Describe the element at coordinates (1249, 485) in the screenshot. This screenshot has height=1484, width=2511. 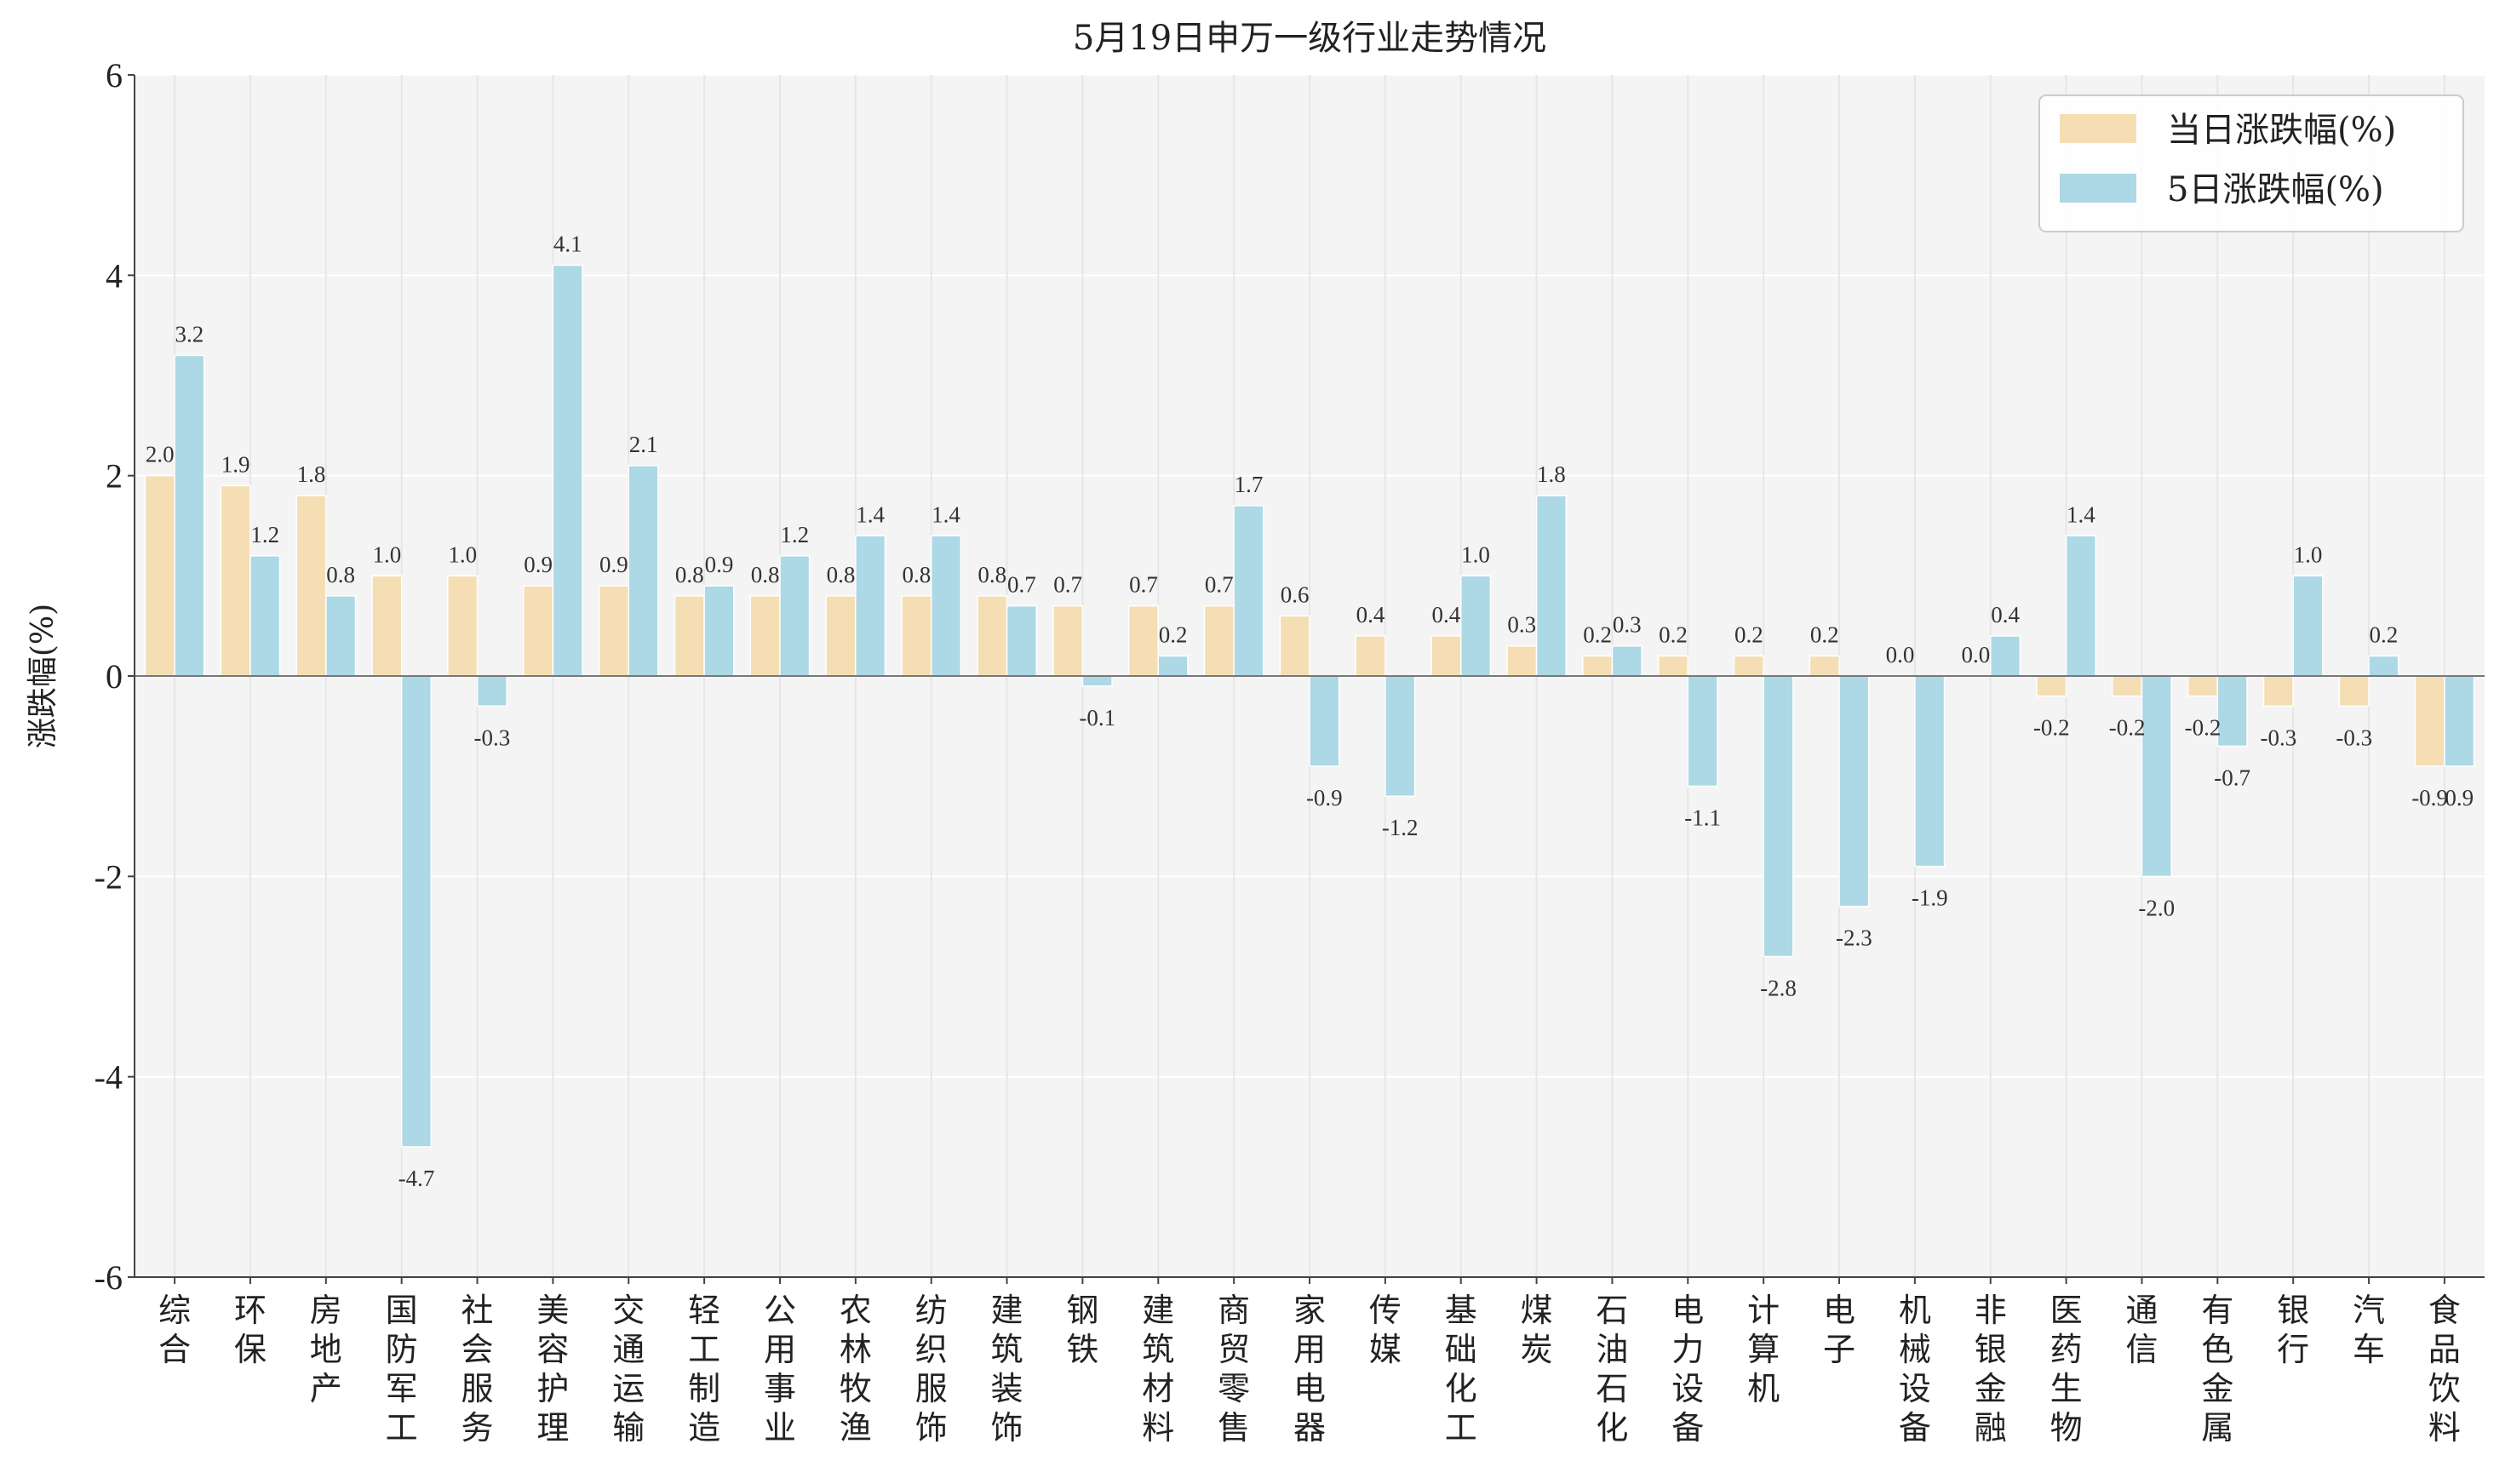
I see `data-label-5day: 1.7` at that location.